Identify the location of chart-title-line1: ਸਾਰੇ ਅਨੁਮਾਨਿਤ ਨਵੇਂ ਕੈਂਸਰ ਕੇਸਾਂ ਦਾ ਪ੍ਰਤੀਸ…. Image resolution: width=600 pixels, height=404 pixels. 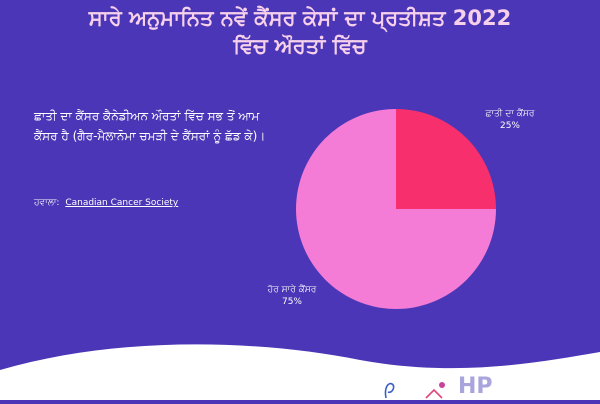
(300, 18).